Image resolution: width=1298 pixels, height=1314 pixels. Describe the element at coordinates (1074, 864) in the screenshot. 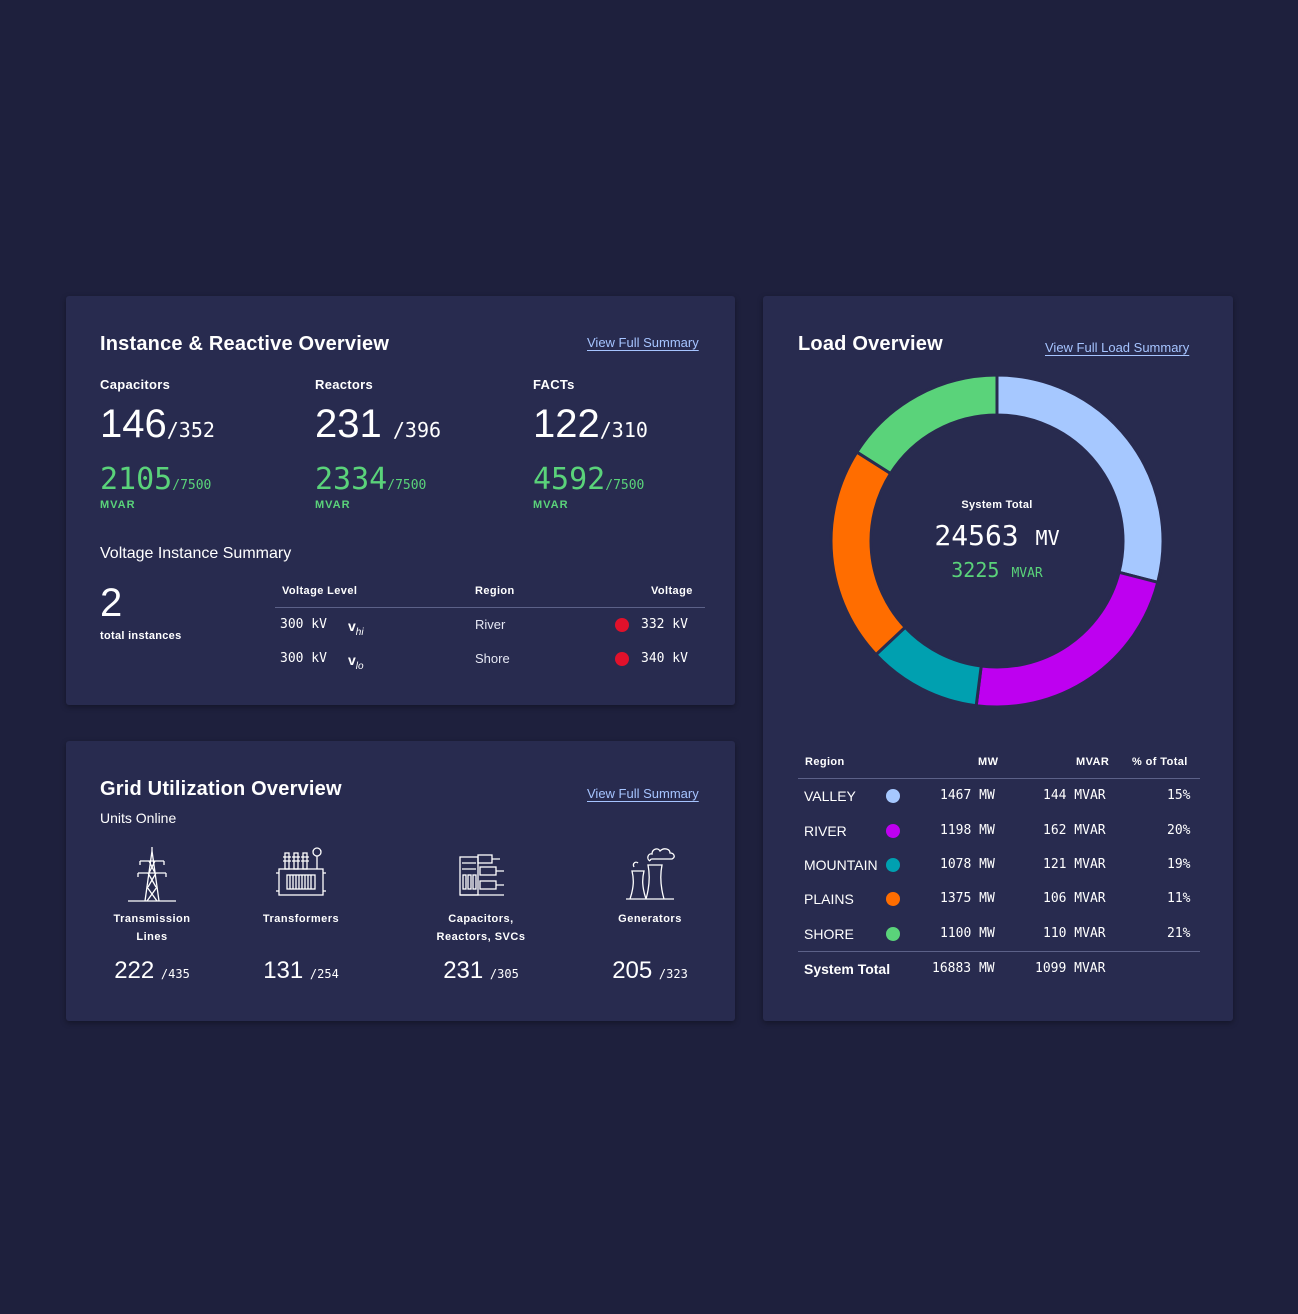

I see `mvar-cell: 121 MVAR` at that location.